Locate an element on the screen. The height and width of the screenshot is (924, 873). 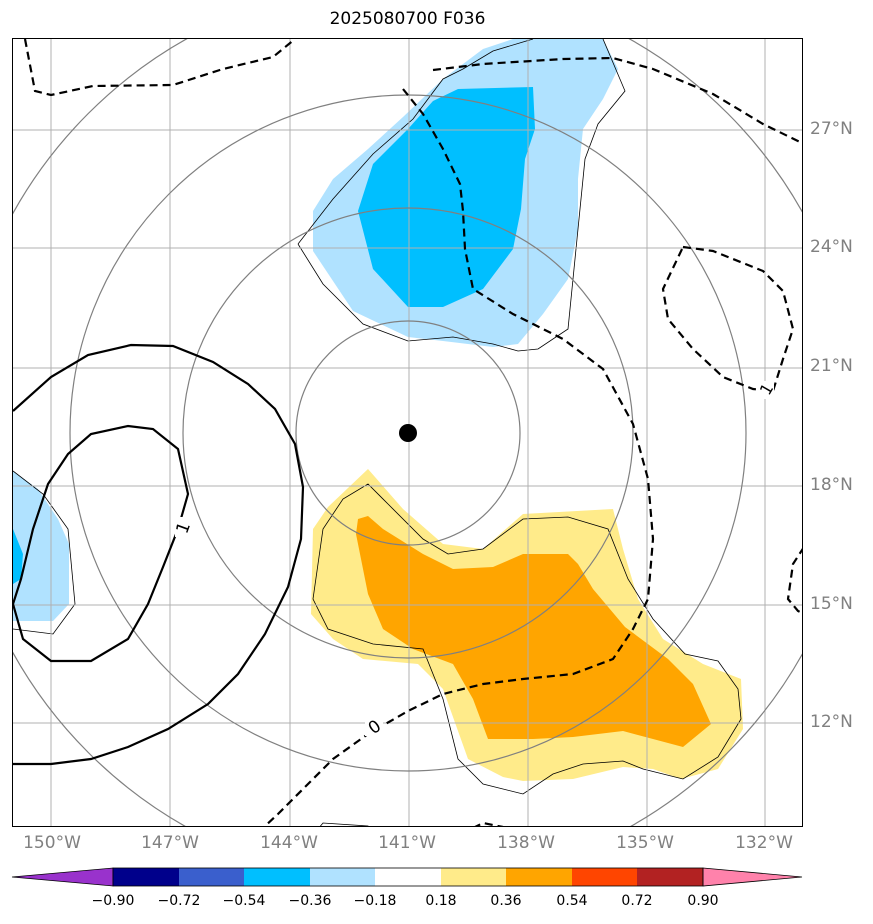
lon-label-147w: 147°W is located at coordinates (170, 843).